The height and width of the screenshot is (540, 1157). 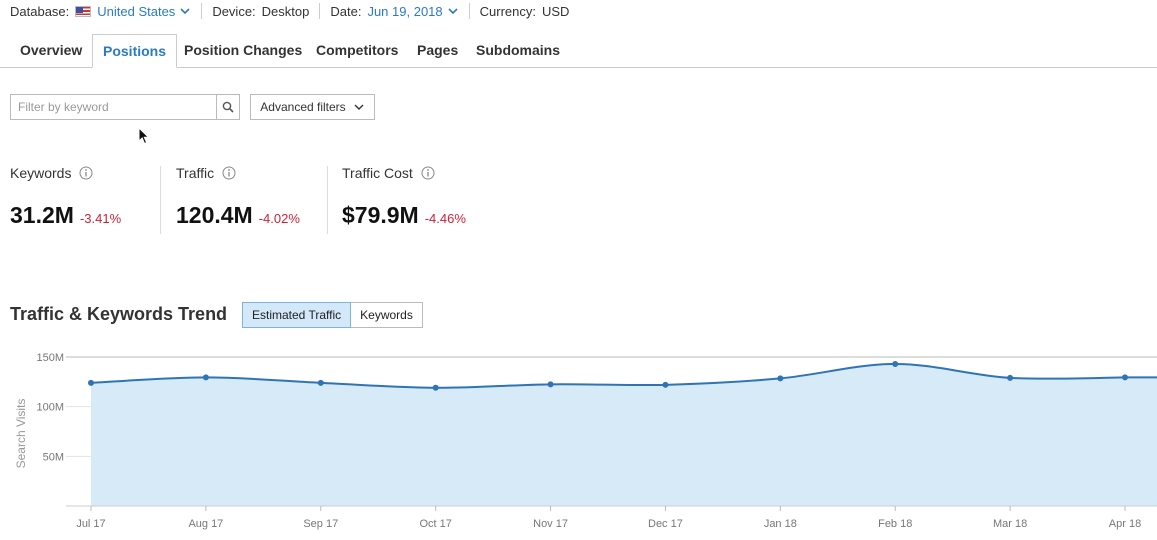 I want to click on metric-label: Traffic, so click(x=195, y=173).